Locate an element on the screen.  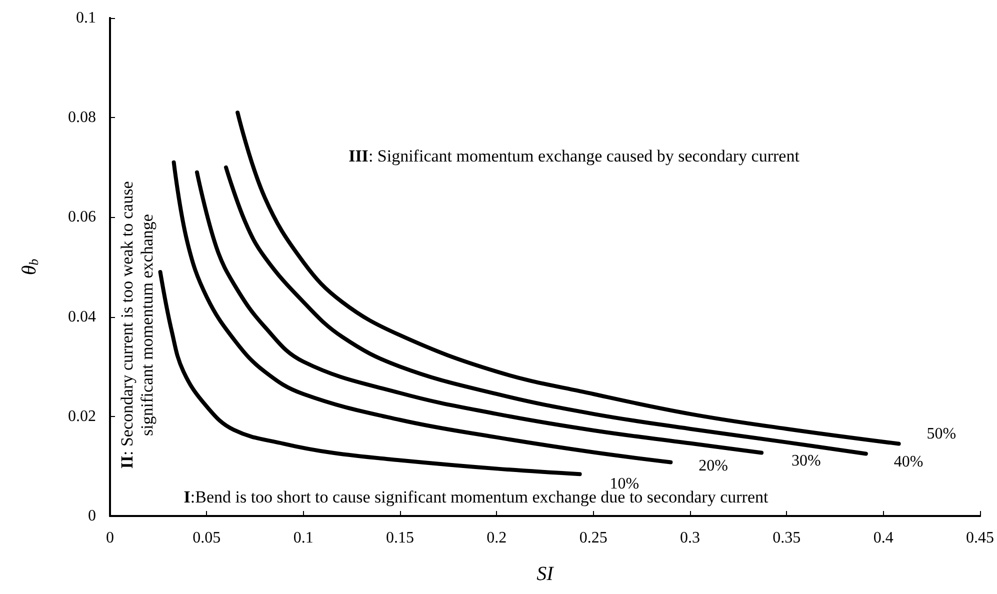
annotation: III: Significant momentum exchange caused by secondary current is located at coordinates (574, 156).